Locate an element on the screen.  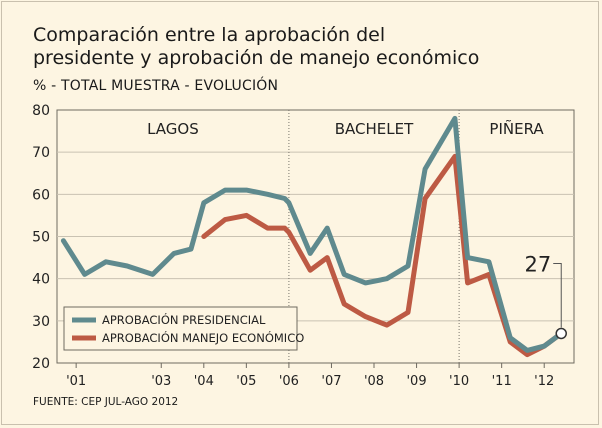
period-label: PIÑERA is located at coordinates (516, 128).